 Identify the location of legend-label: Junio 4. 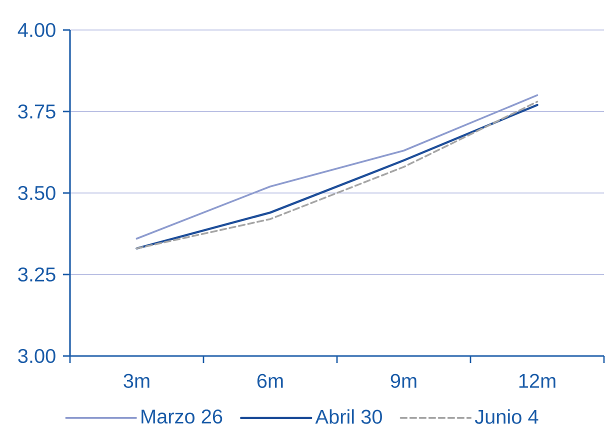
(506, 416).